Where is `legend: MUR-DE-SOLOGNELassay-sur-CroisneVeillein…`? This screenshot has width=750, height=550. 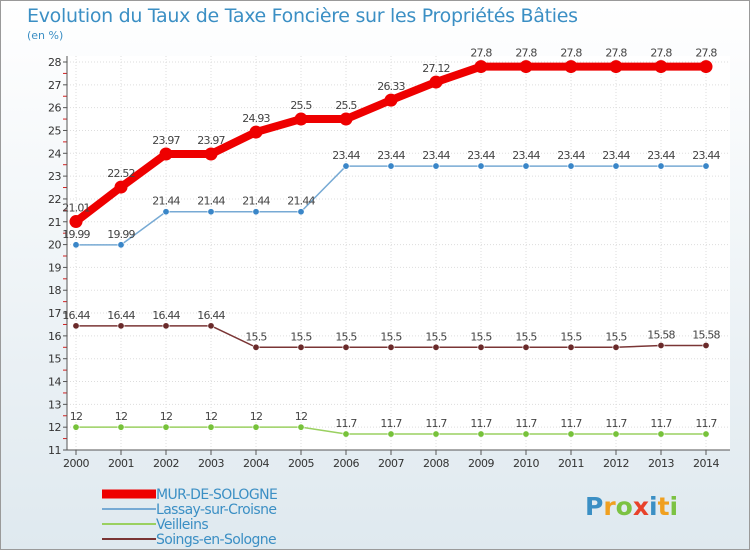
legend: MUR-DE-SOLOGNELassay-sur-CroisneVeillein… is located at coordinates (190, 517).